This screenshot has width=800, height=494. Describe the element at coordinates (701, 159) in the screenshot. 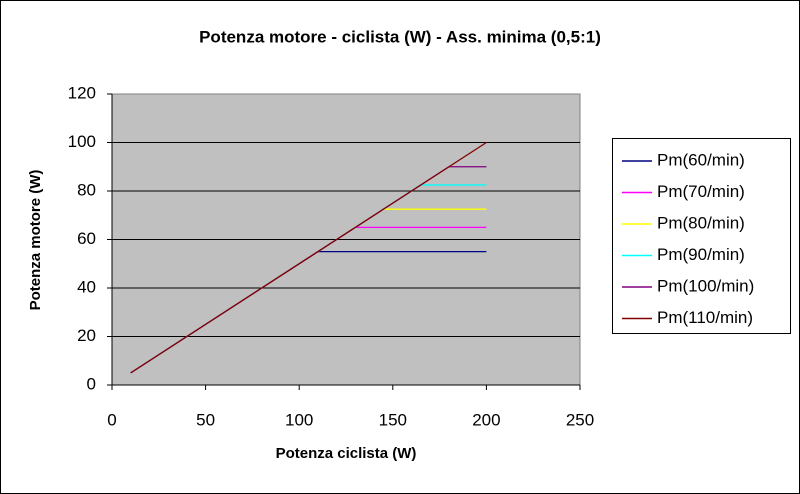

I see `legend-label: Pm(60/min)` at that location.